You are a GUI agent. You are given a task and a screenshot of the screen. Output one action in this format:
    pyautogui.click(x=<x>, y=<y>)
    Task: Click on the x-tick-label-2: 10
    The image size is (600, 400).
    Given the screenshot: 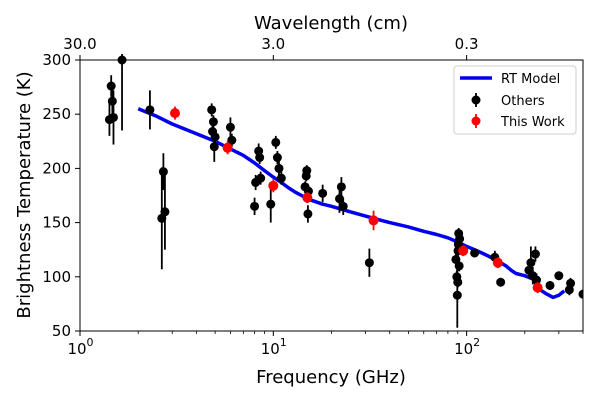 What is the action you would take?
    pyautogui.click(x=463, y=349)
    